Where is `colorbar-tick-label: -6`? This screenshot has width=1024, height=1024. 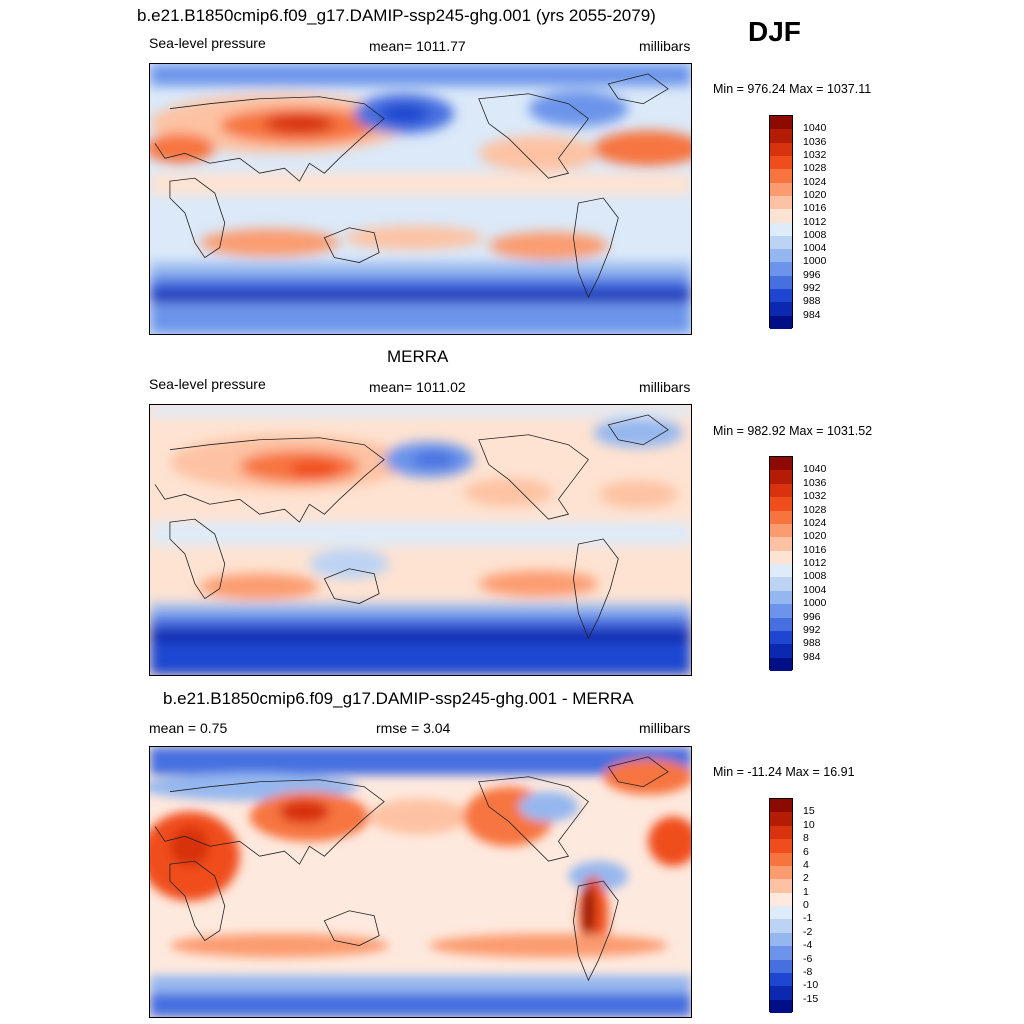
colorbar-tick-label: -6 is located at coordinates (808, 958).